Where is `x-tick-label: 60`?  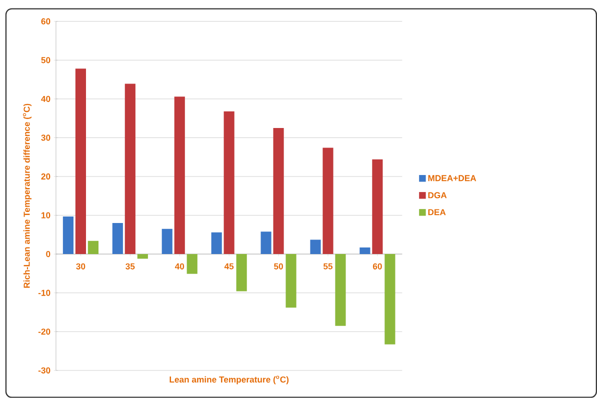 x-tick-label: 60 is located at coordinates (377, 266).